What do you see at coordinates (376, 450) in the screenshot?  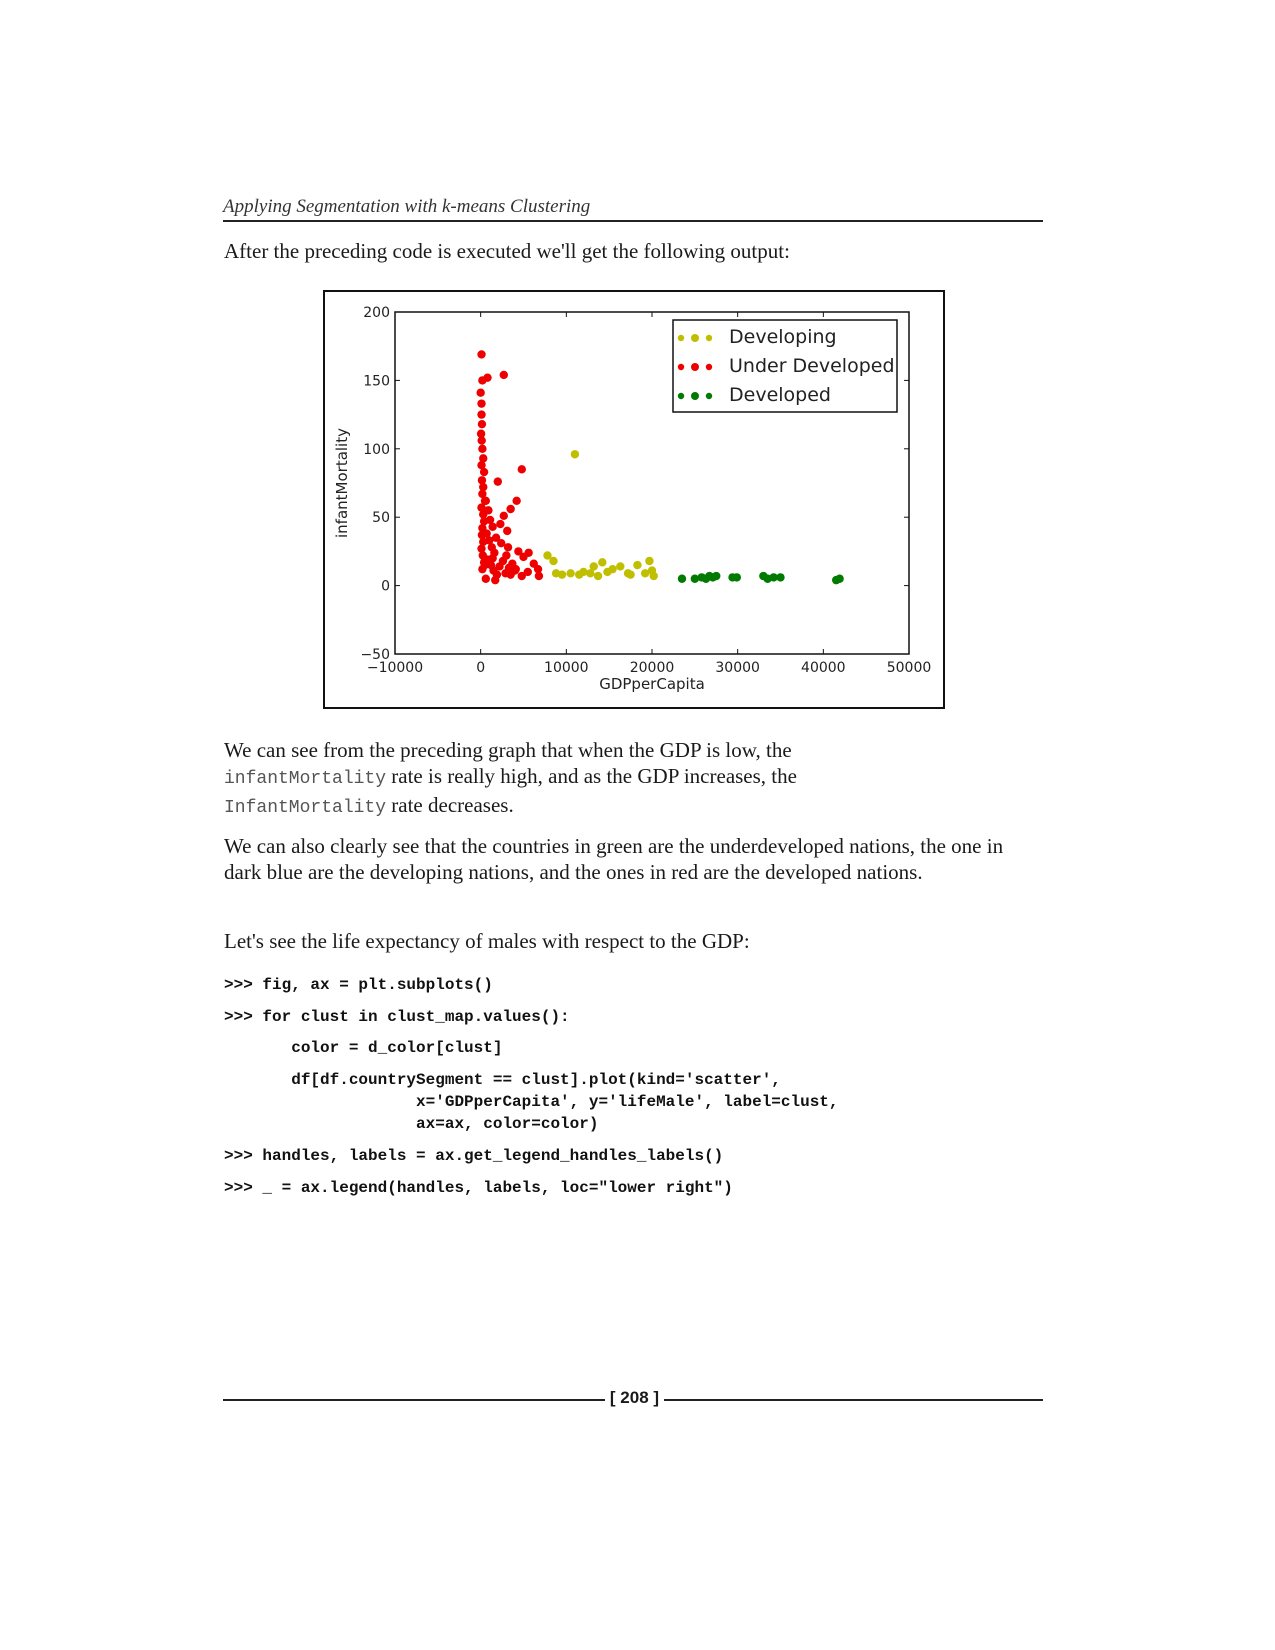 I see `y-tick-label: 100` at bounding box center [376, 450].